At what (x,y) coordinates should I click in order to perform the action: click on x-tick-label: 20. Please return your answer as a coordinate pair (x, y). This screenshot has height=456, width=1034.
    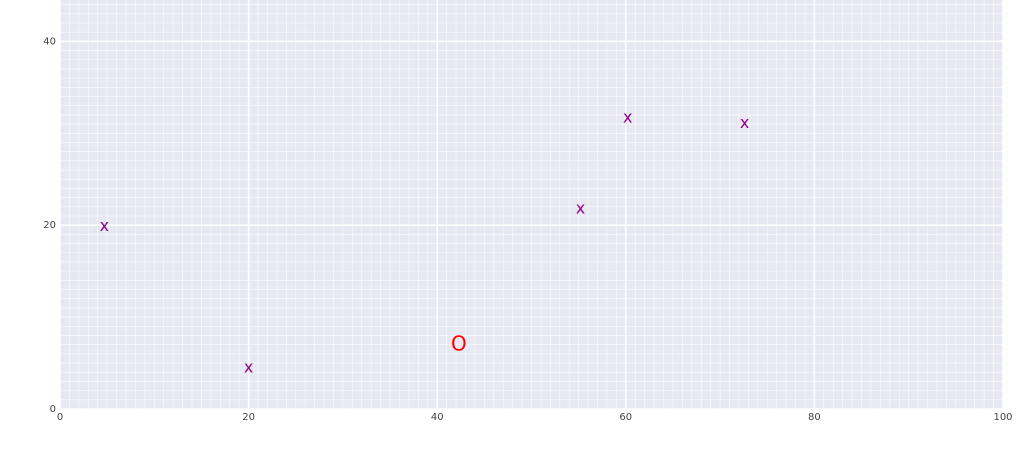
    Looking at the image, I should click on (248, 417).